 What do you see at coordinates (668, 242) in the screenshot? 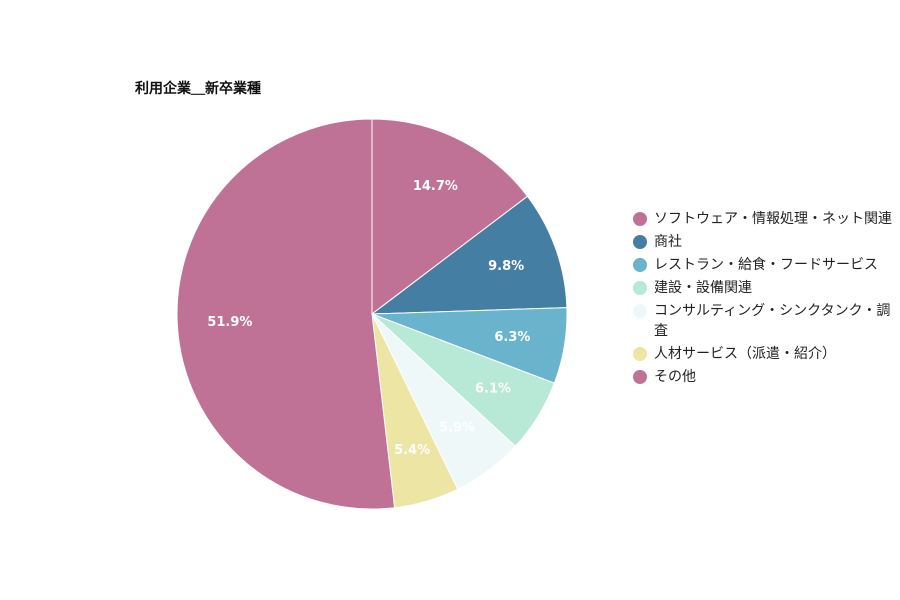
I see `legend-label: 商社` at bounding box center [668, 242].